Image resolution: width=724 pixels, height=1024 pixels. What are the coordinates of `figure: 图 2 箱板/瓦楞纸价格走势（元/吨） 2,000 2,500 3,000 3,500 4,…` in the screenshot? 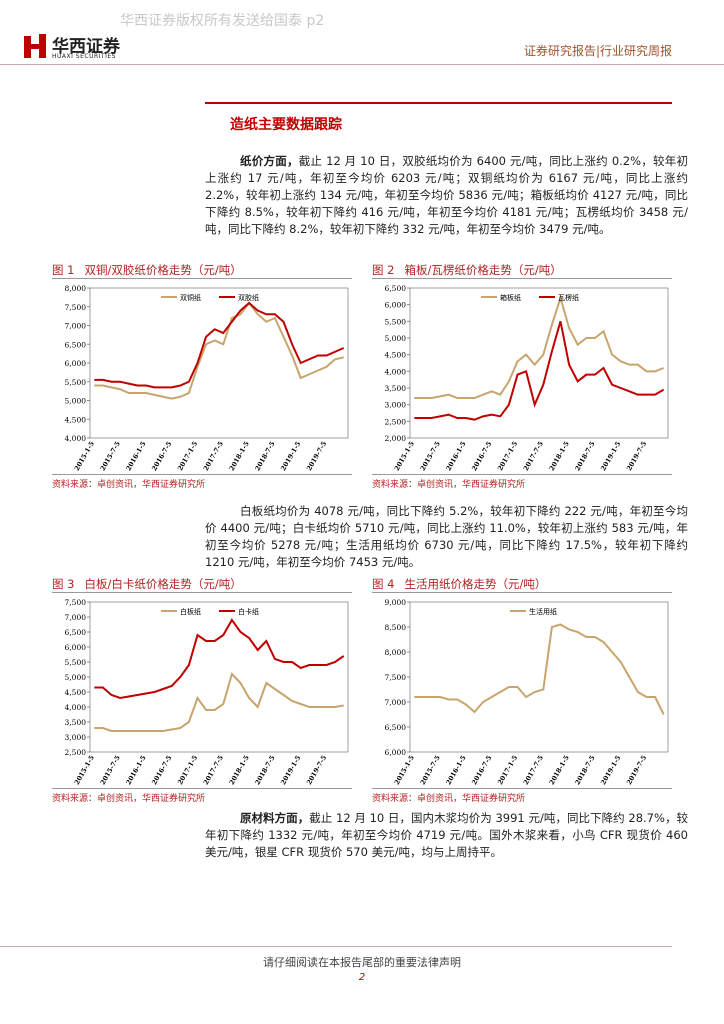 It's located at (522, 377).